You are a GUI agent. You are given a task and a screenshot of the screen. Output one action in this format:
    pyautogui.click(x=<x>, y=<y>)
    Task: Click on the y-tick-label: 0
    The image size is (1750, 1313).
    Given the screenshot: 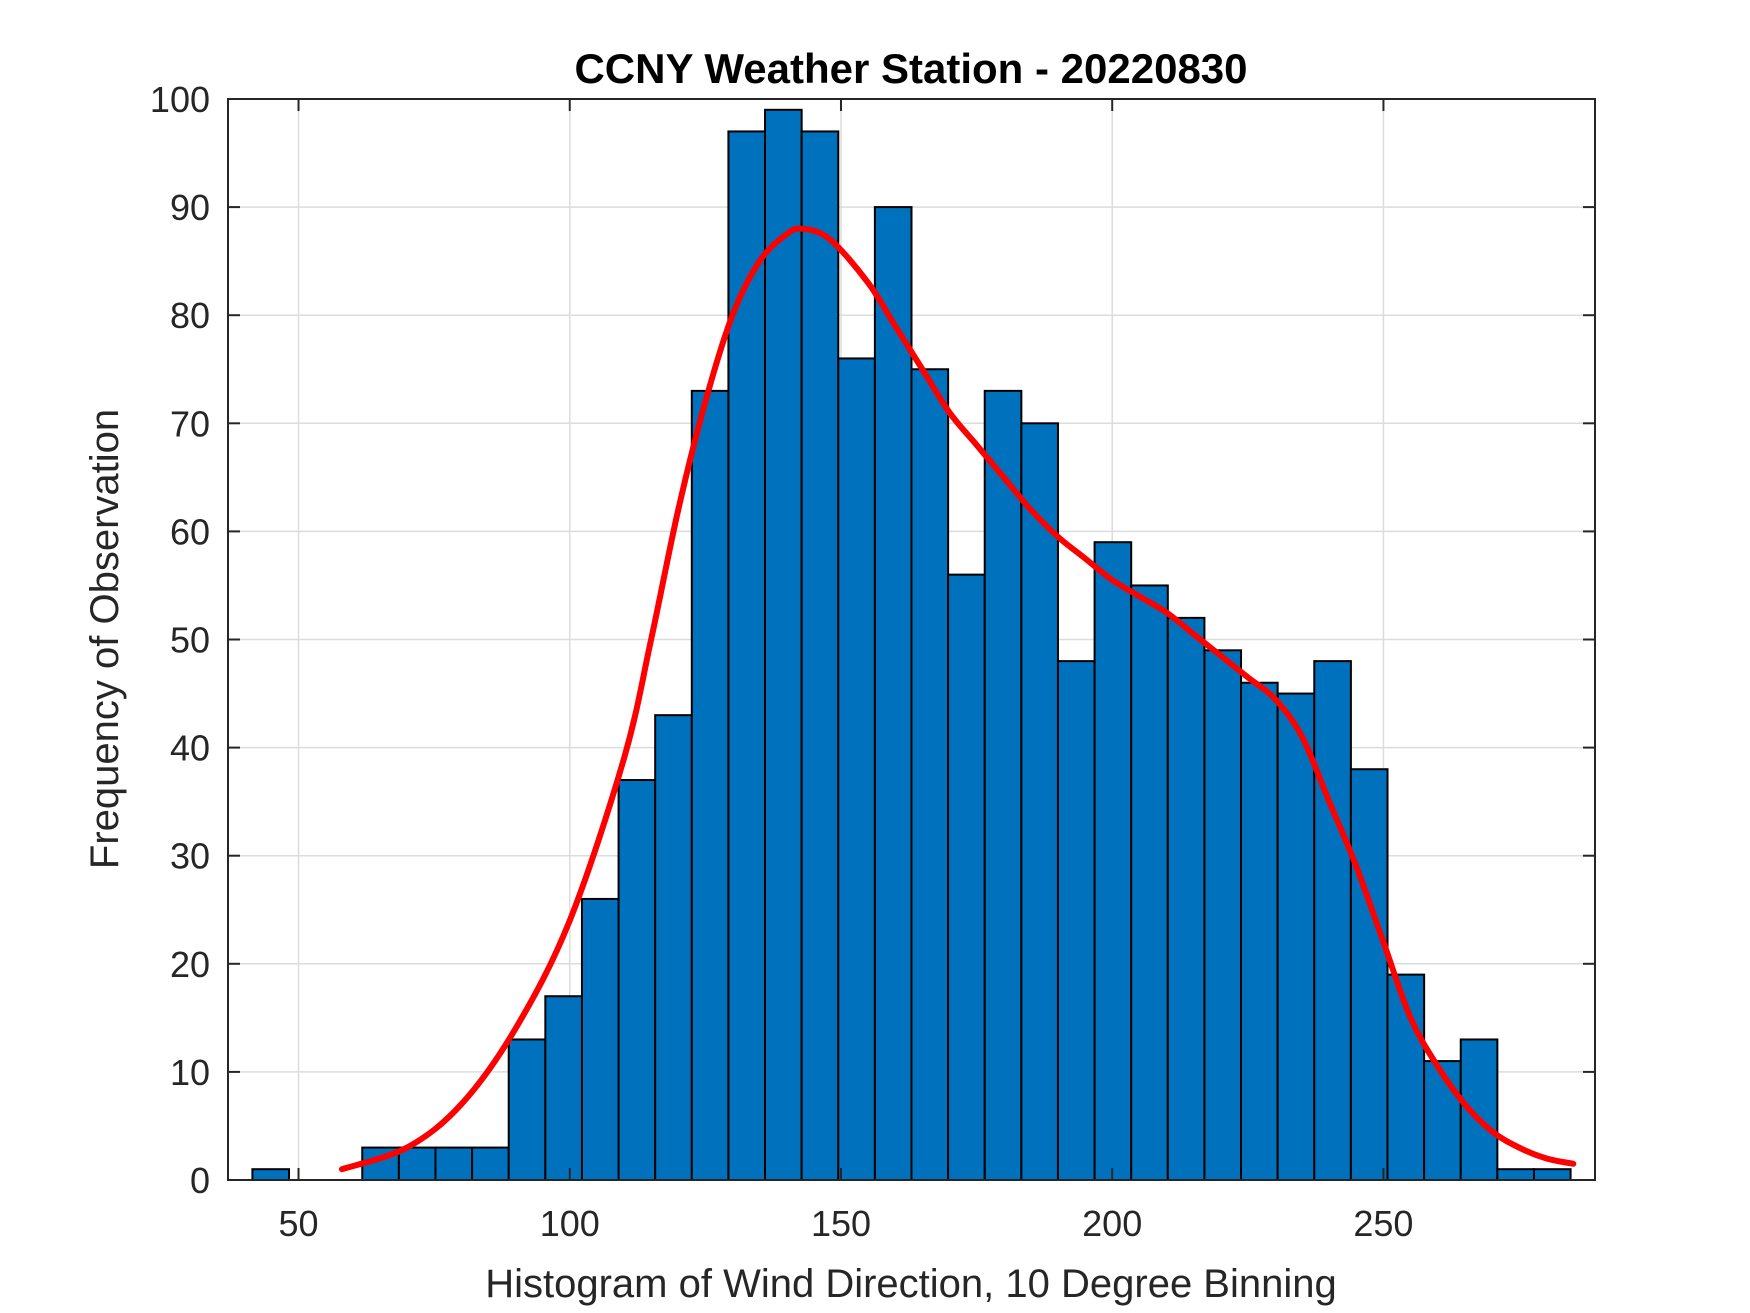 What is the action you would take?
    pyautogui.click(x=200, y=1180)
    